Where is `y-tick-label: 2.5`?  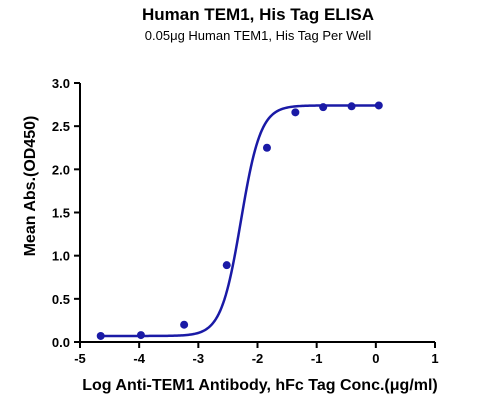
y-tick-label: 2.5 is located at coordinates (61, 126).